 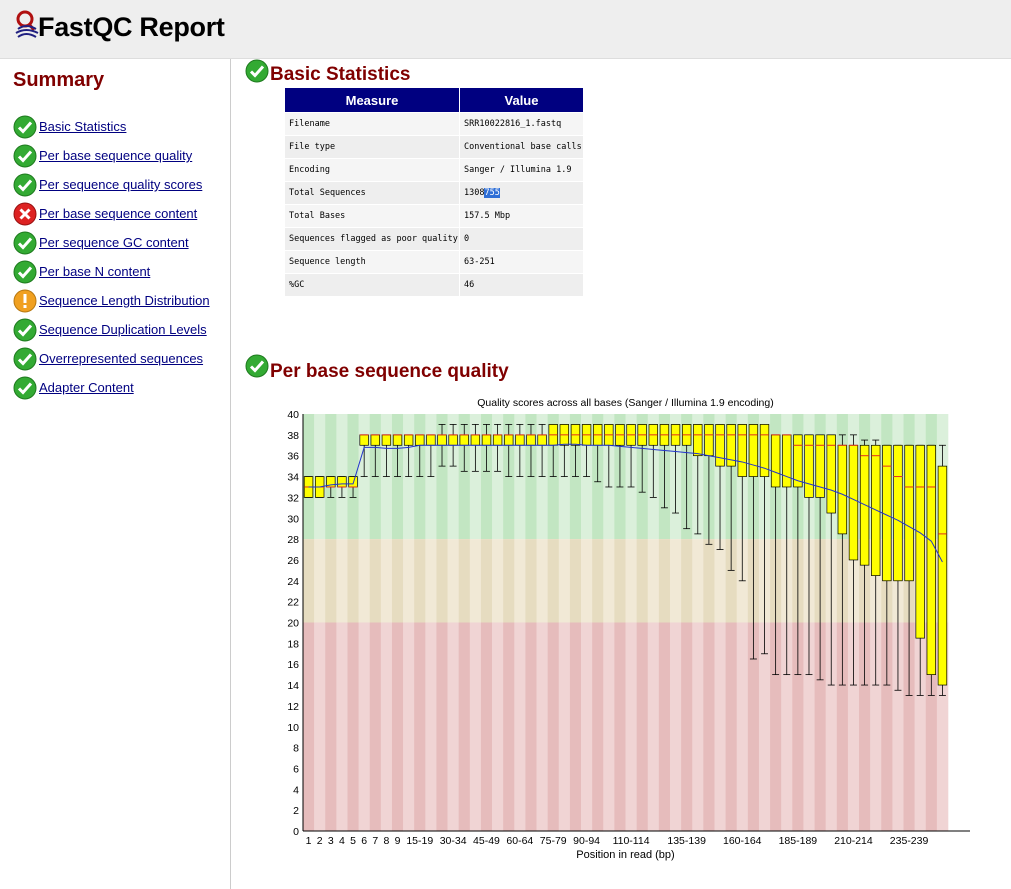 What do you see at coordinates (625, 503) in the screenshot?
I see `mean-line` at bounding box center [625, 503].